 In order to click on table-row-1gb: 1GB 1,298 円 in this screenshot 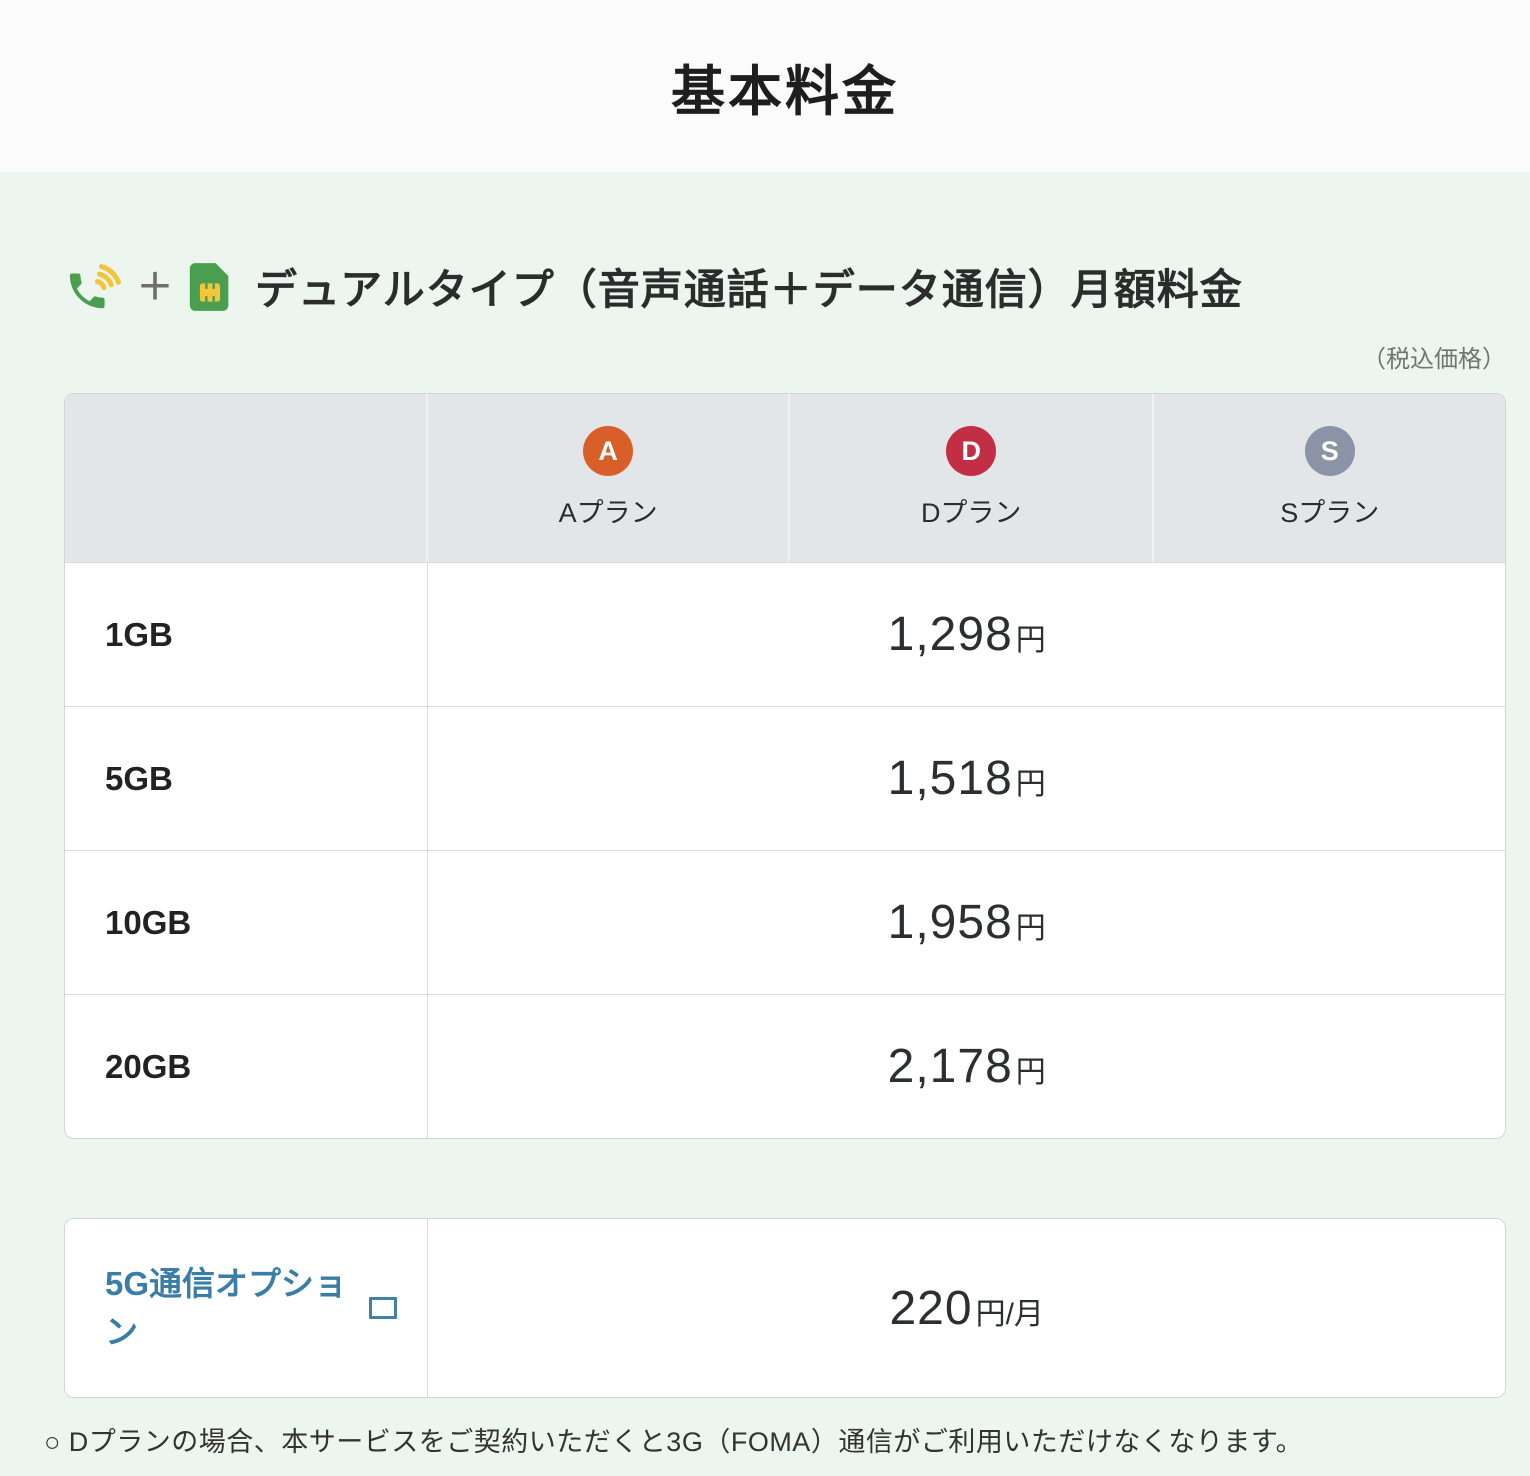, I will do `click(785, 634)`.